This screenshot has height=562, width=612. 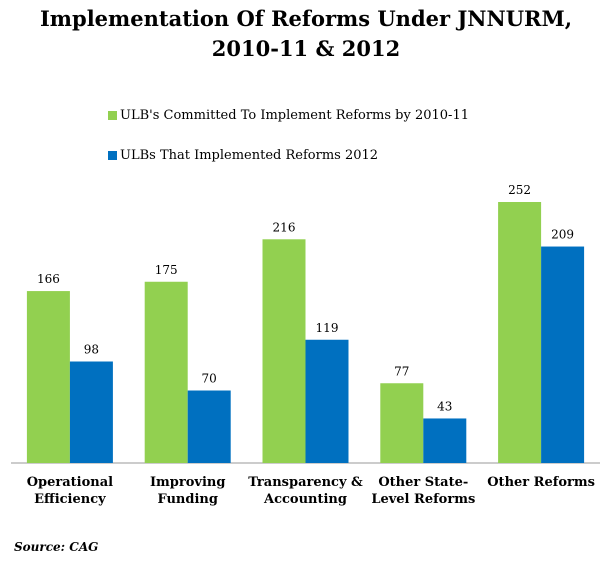 What do you see at coordinates (91, 350) in the screenshot?
I see `data-label-implemented-0: 98` at bounding box center [91, 350].